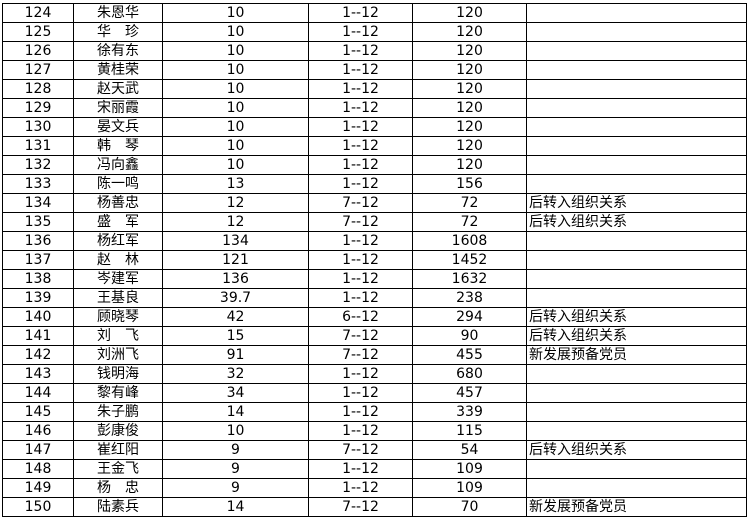 Image resolution: width=749 pixels, height=520 pixels. I want to click on cell-name: 华 珍, so click(118, 32).